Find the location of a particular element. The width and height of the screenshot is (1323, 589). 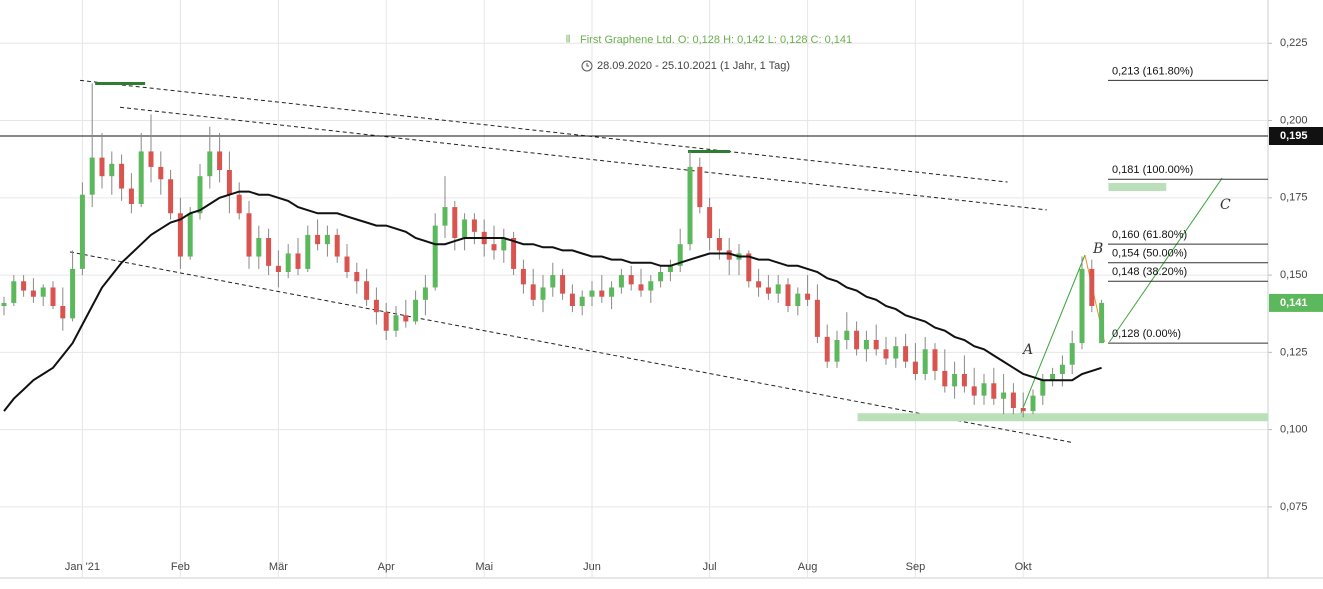

wave-label: B is located at coordinates (1097, 249).